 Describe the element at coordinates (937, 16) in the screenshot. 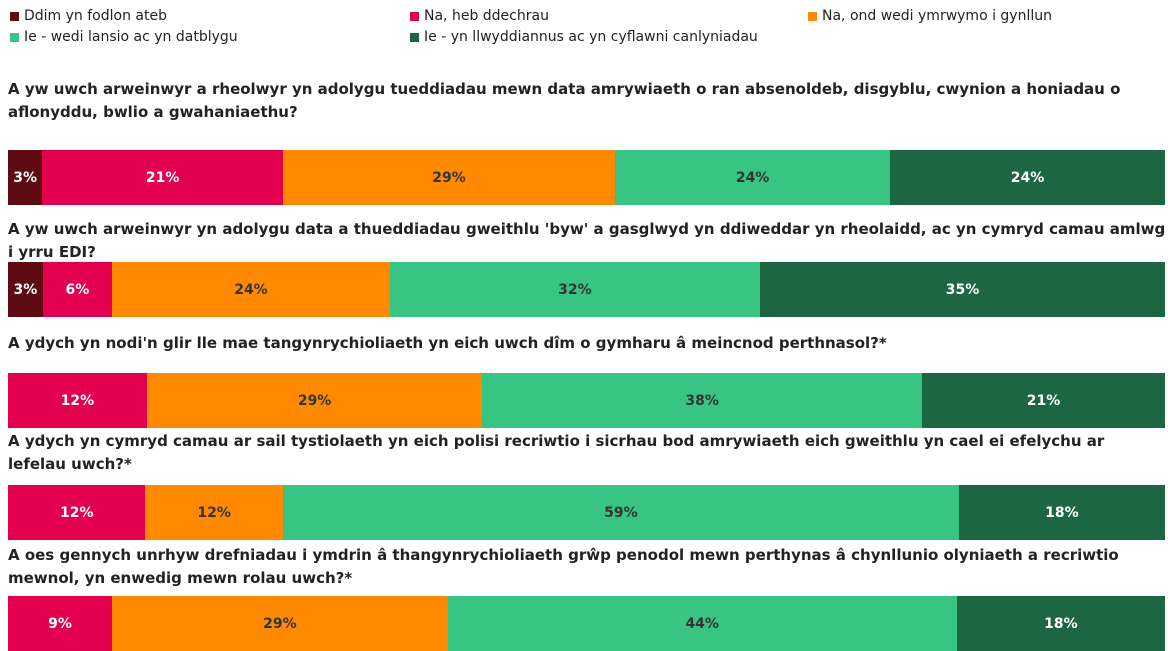

I see `legend-label: Na, ond wedi ymrwymo i gynllun` at that location.